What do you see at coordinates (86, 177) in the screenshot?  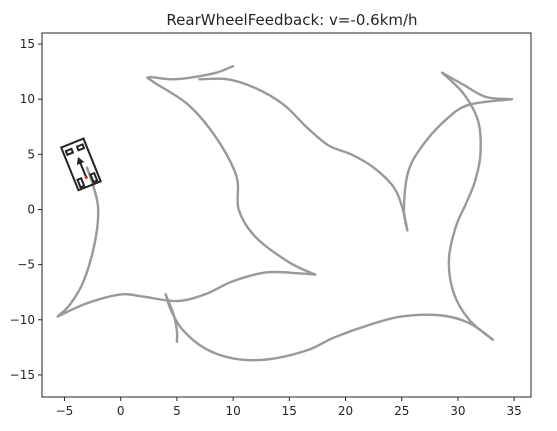 I see `rear-axle-point` at bounding box center [86, 177].